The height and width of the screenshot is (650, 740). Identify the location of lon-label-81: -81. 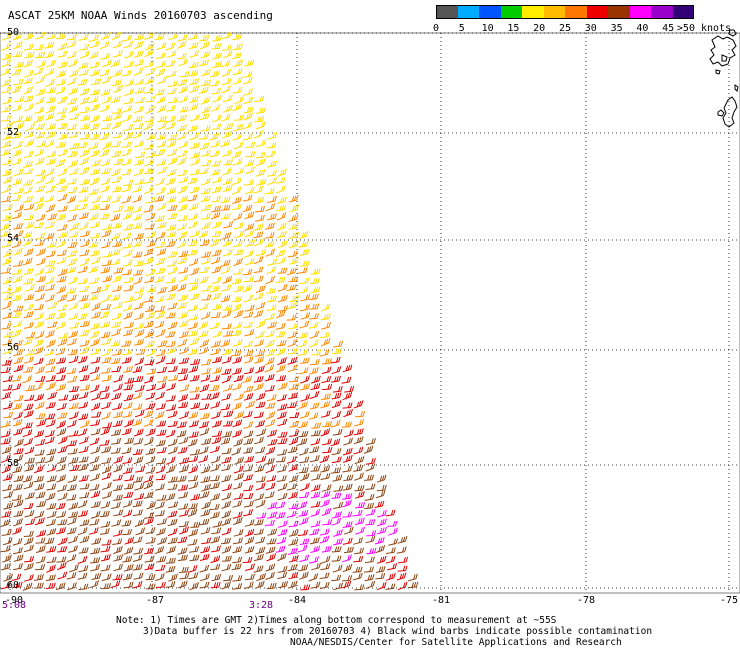
(441, 600).